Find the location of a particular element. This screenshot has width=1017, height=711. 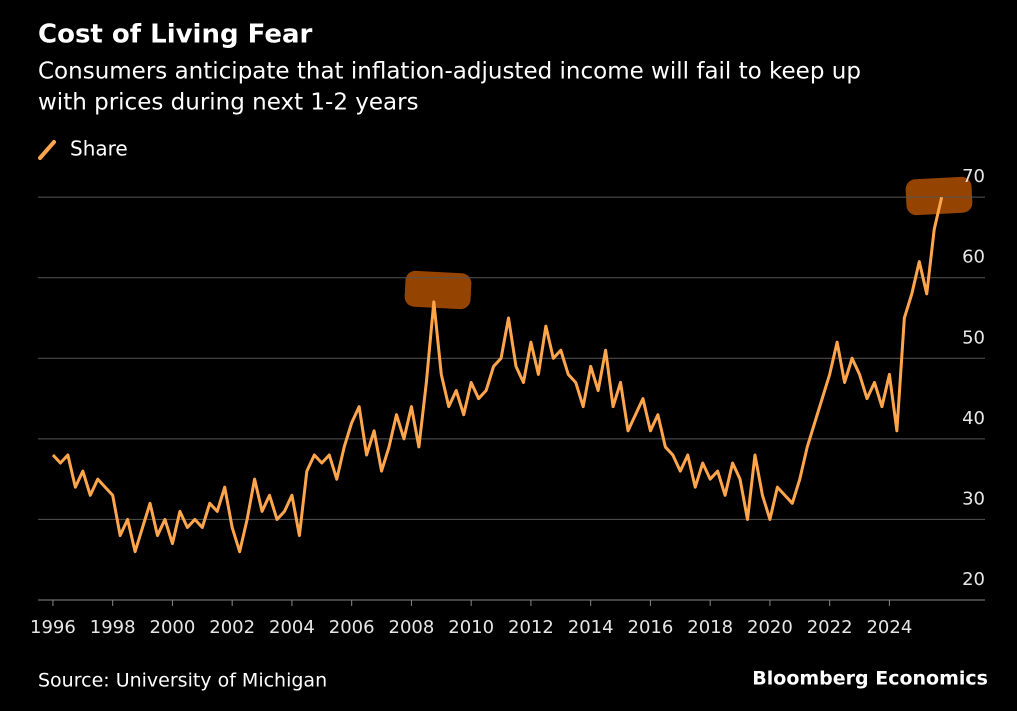

x-tick-label: 1996 is located at coordinates (53, 627).